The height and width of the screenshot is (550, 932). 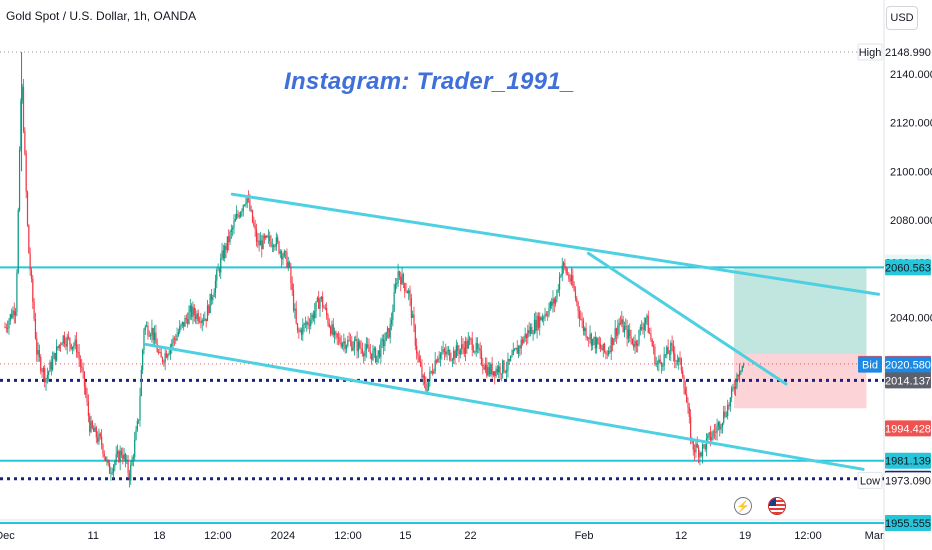 I want to click on price-label: 1981.139, so click(x=908, y=460).